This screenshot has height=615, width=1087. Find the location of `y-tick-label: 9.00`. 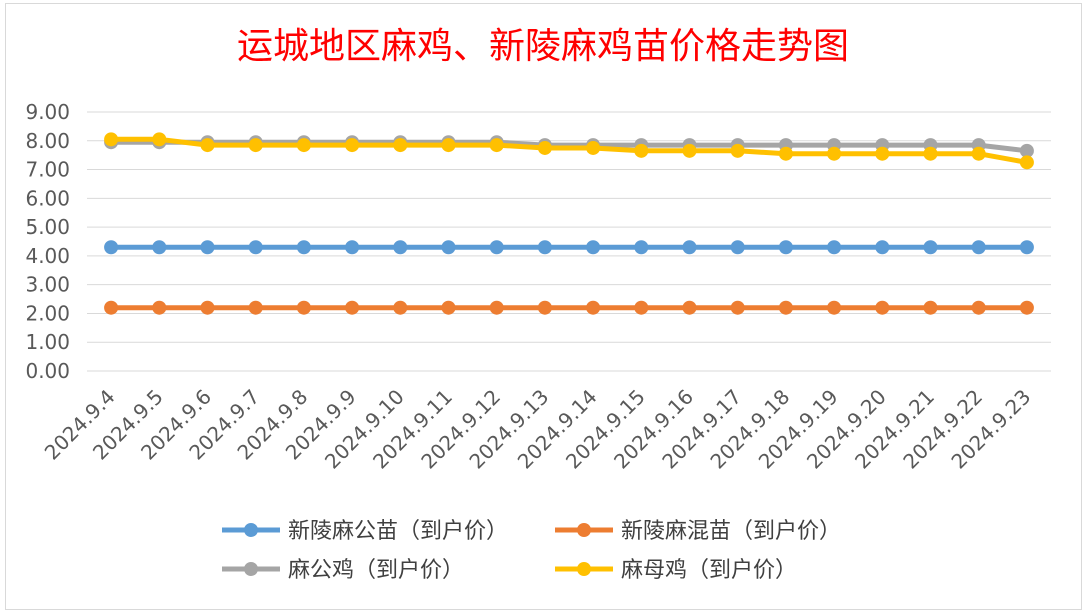

y-tick-label: 9.00 is located at coordinates (47, 112).